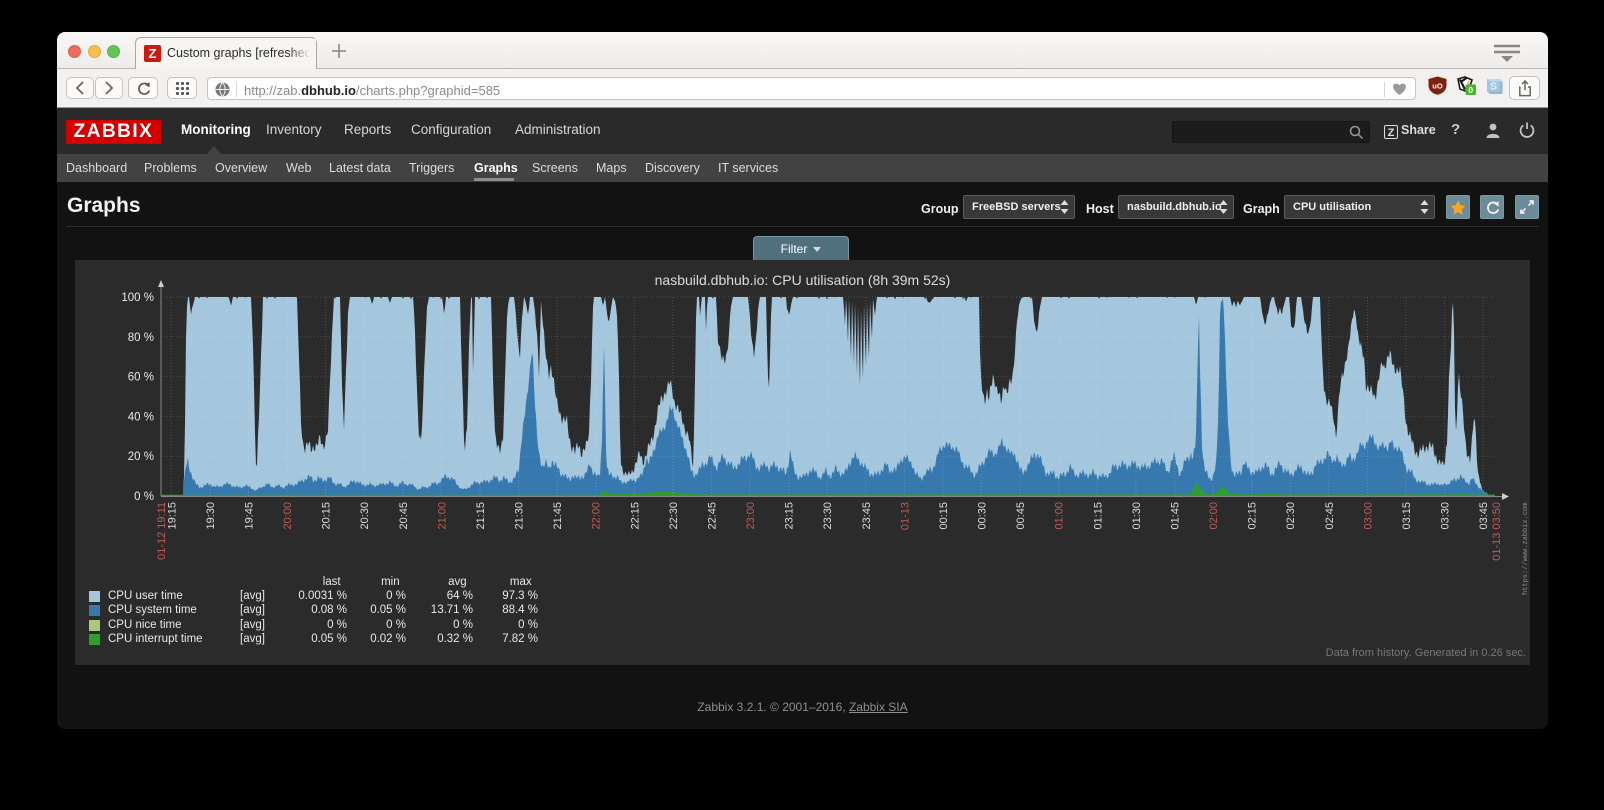 The height and width of the screenshot is (810, 1604). I want to click on svg-text: 22:30, so click(674, 516).